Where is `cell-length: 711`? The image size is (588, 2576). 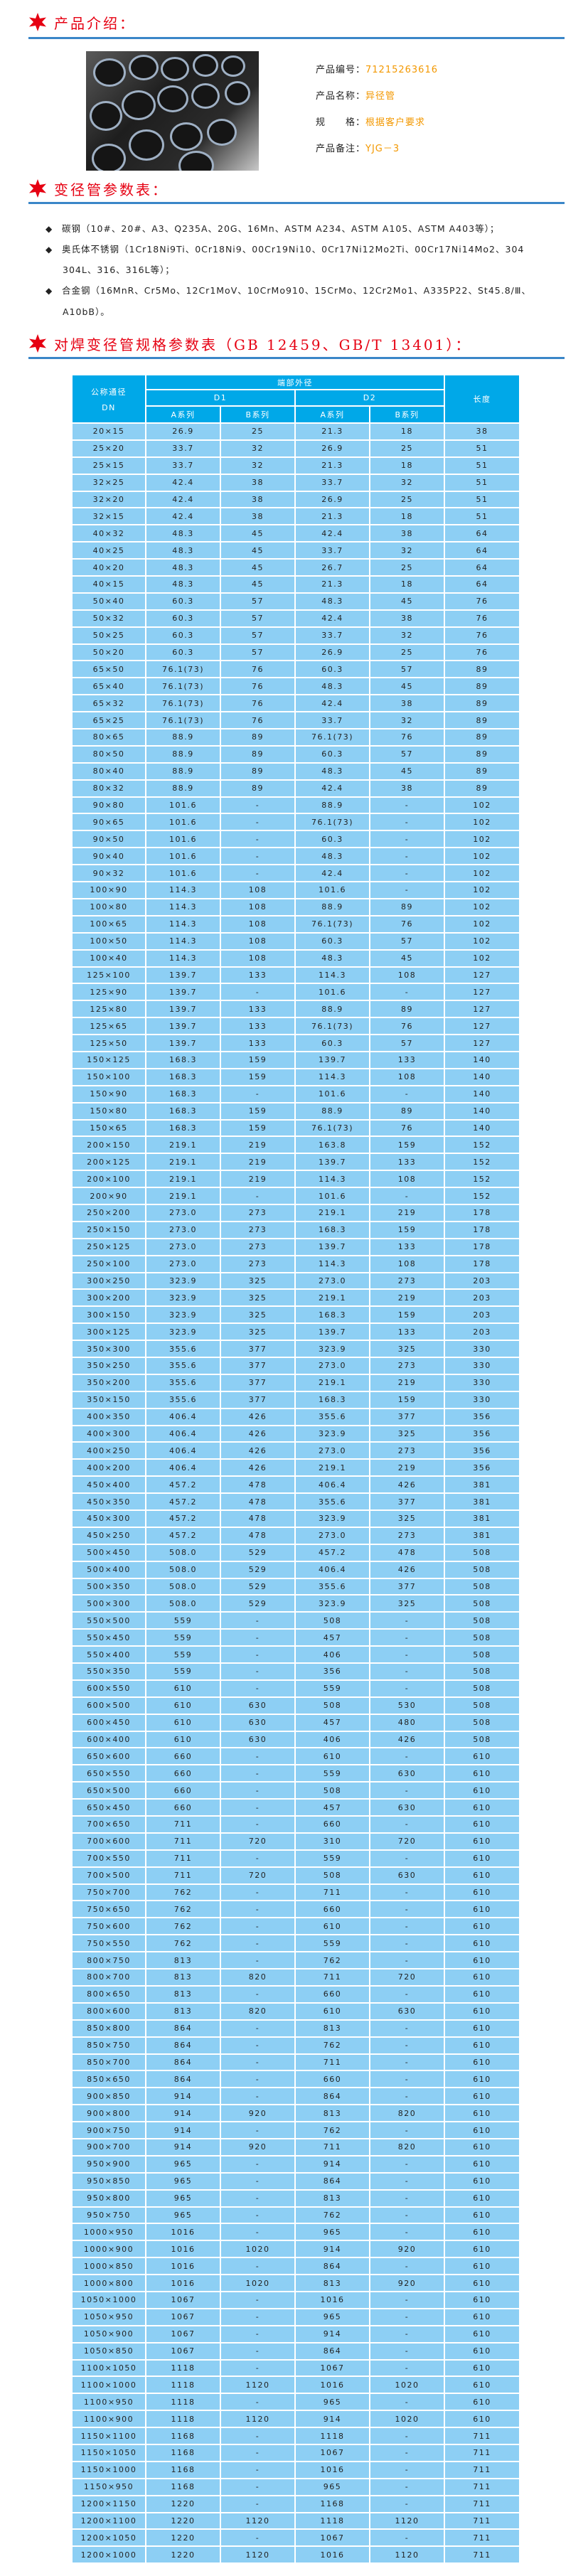
cell-length: 711 is located at coordinates (482, 2555).